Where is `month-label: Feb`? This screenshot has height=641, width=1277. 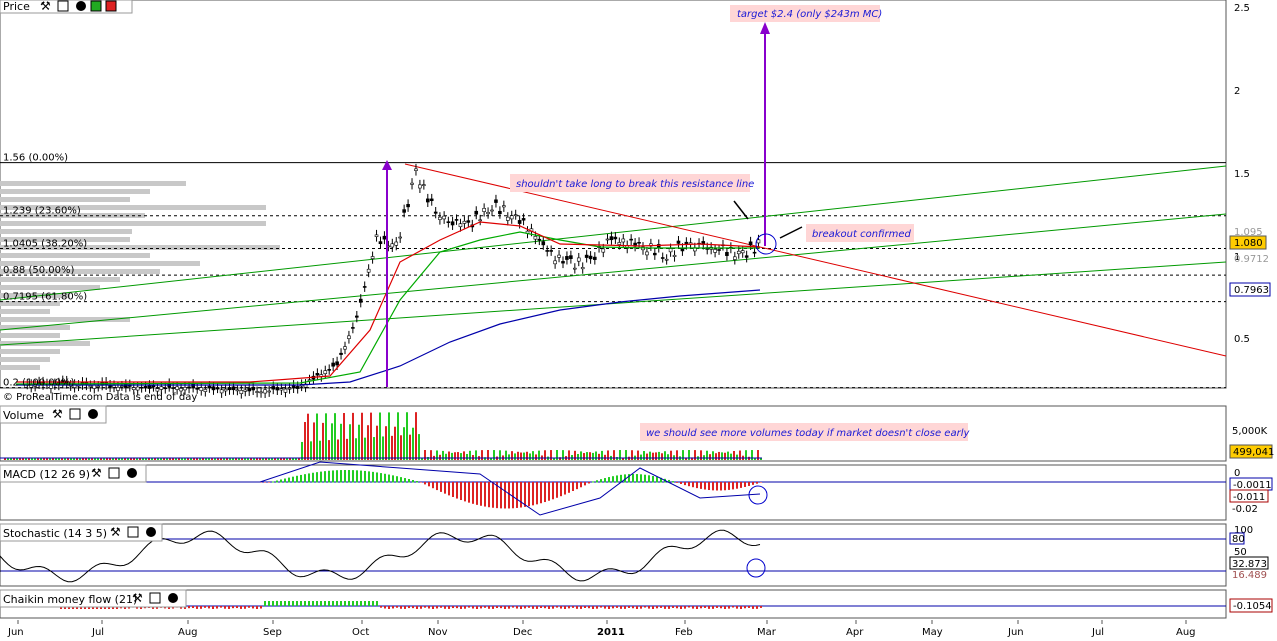
month-label: Feb is located at coordinates (684, 632).